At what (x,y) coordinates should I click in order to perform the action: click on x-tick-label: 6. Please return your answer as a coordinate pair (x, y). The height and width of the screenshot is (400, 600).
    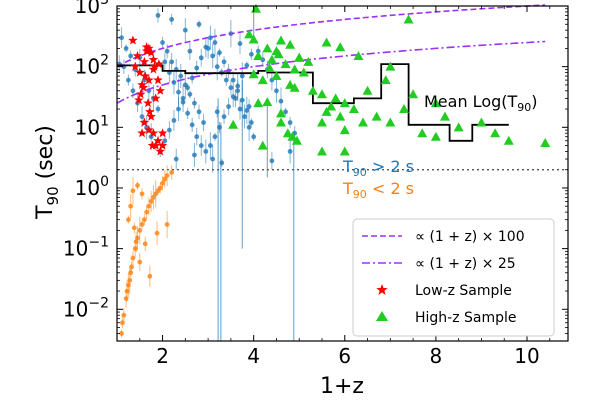
    Looking at the image, I should click on (344, 356).